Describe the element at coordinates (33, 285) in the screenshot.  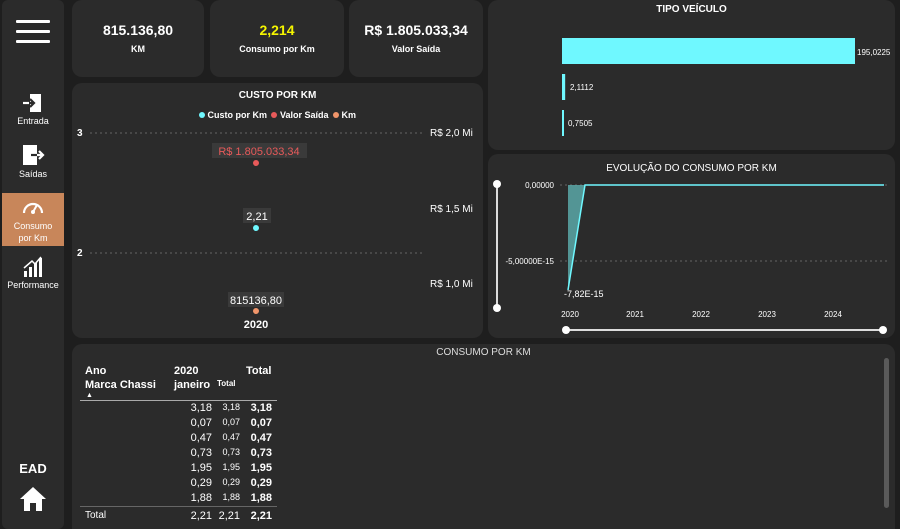
I see `sidebar-item-label: Performance` at that location.